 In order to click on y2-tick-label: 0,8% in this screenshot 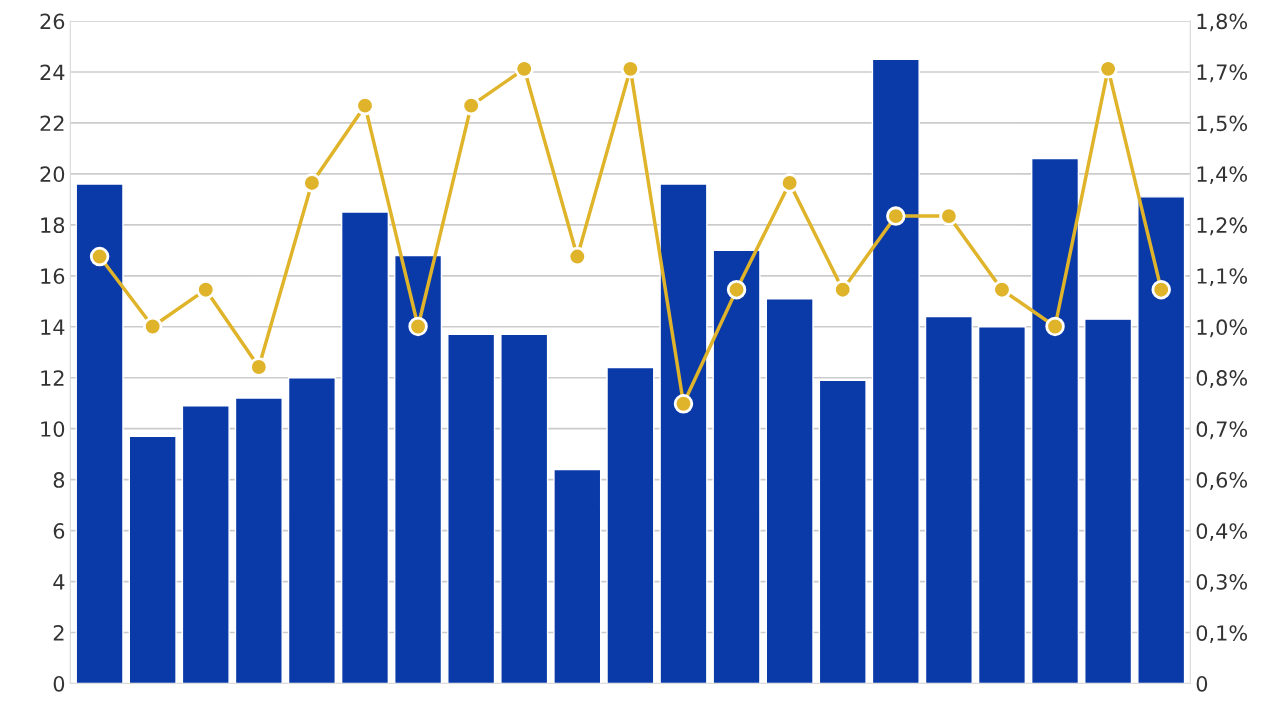, I will do `click(1222, 379)`.